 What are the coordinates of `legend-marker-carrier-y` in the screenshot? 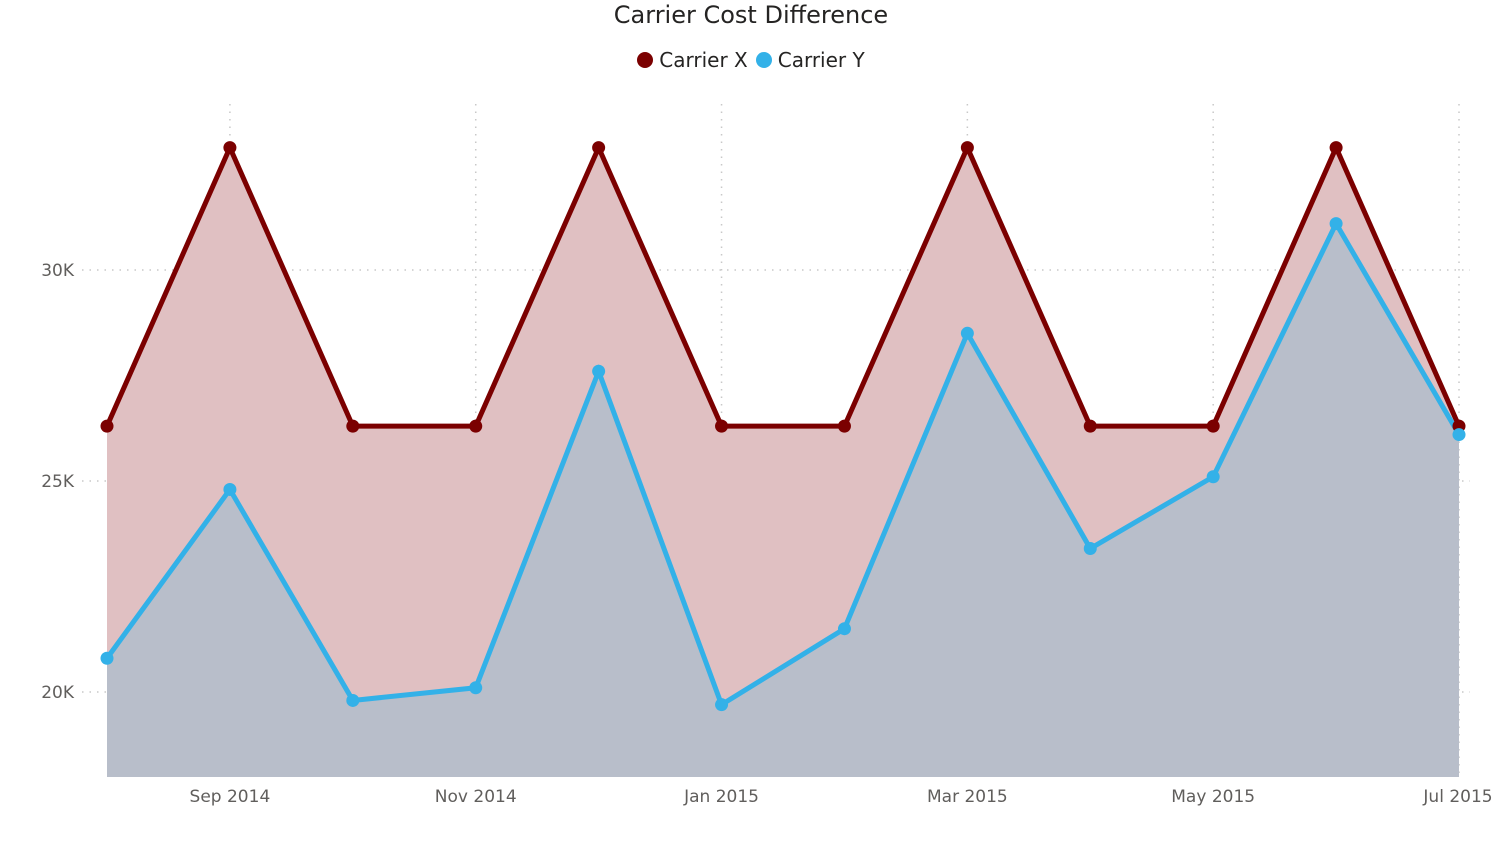 It's located at (763, 60).